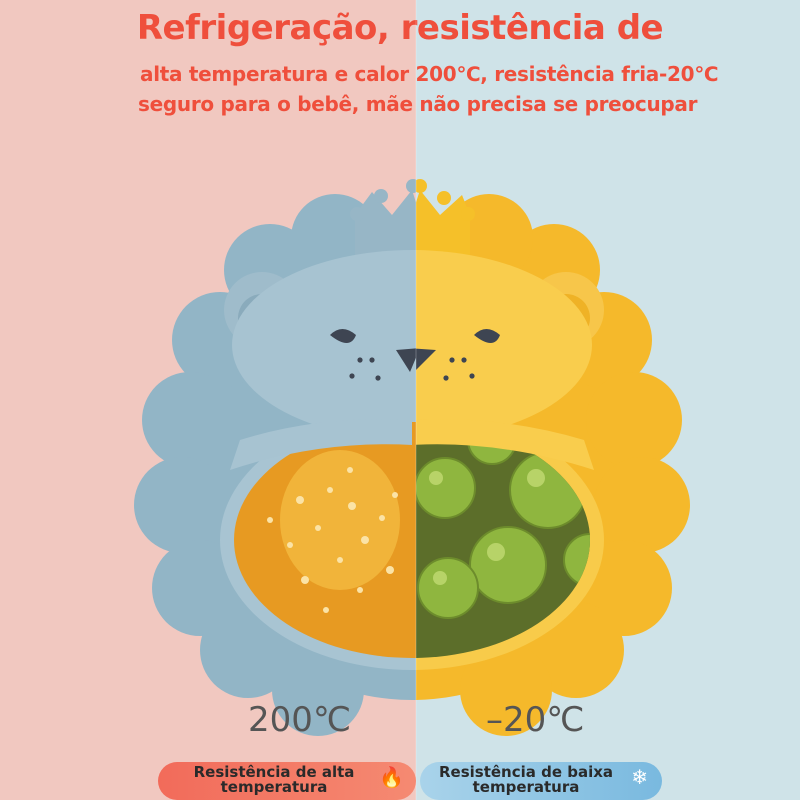 The image size is (800, 800). Describe the element at coordinates (274, 779) in the screenshot. I see `high-temperature-badge-label: Resistência de alta temperatura` at that location.